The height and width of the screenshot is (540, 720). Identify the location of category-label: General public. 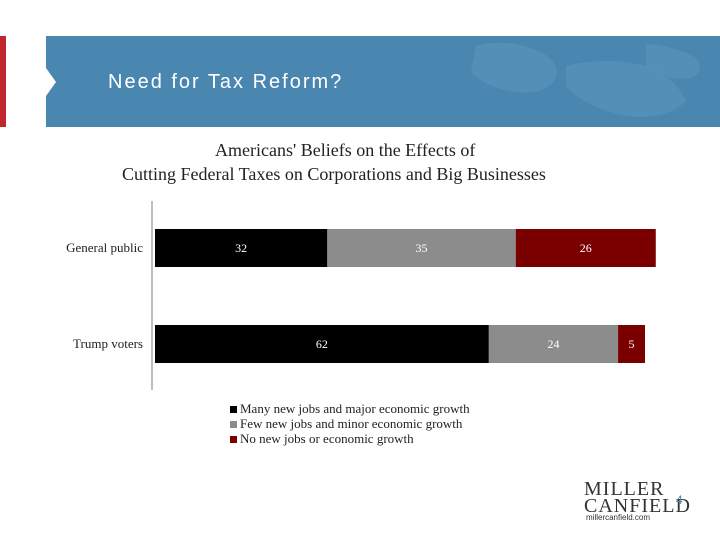
(104, 247).